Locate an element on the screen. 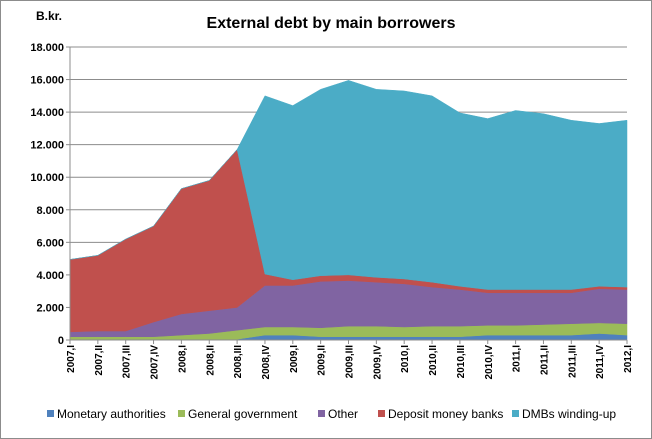  x-tick-label: 2009,I is located at coordinates (294, 359).